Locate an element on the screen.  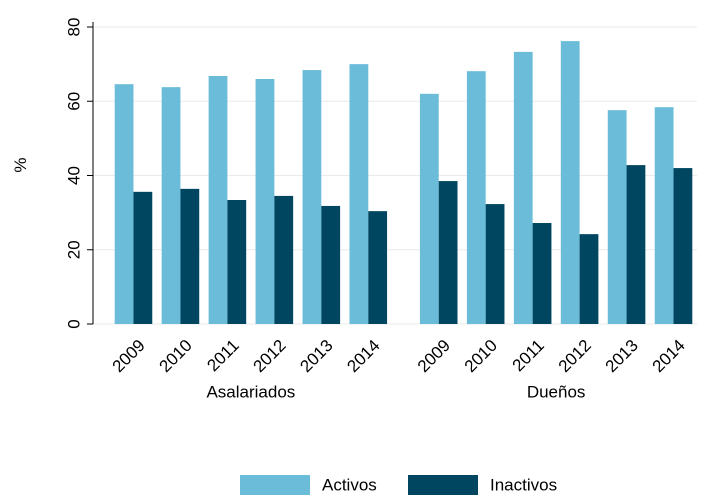
group-label: Dueños is located at coordinates (556, 391).